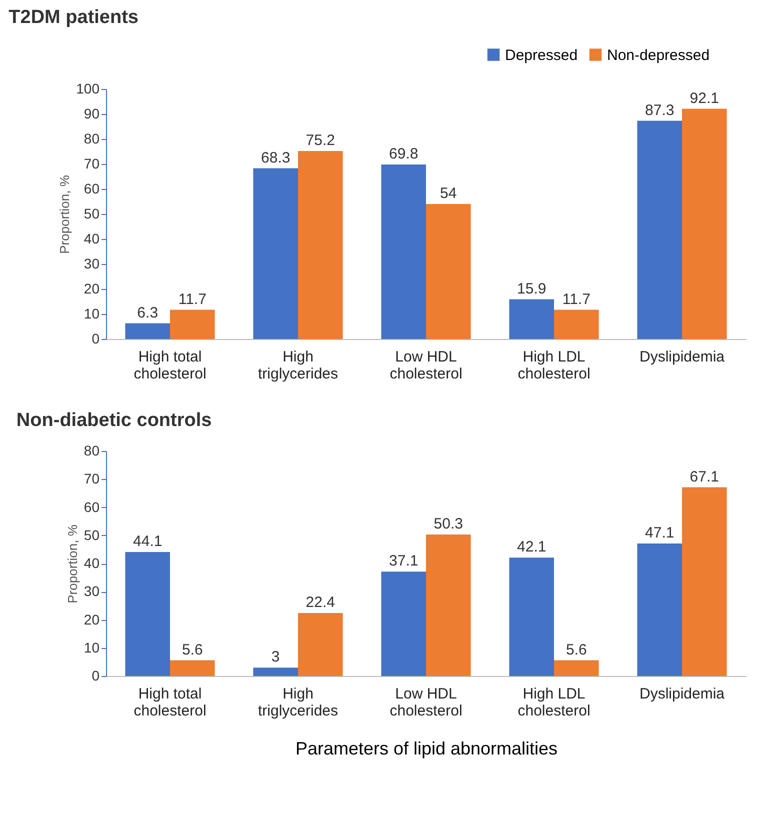 The height and width of the screenshot is (816, 768). I want to click on data-label: 69.8, so click(403, 154).